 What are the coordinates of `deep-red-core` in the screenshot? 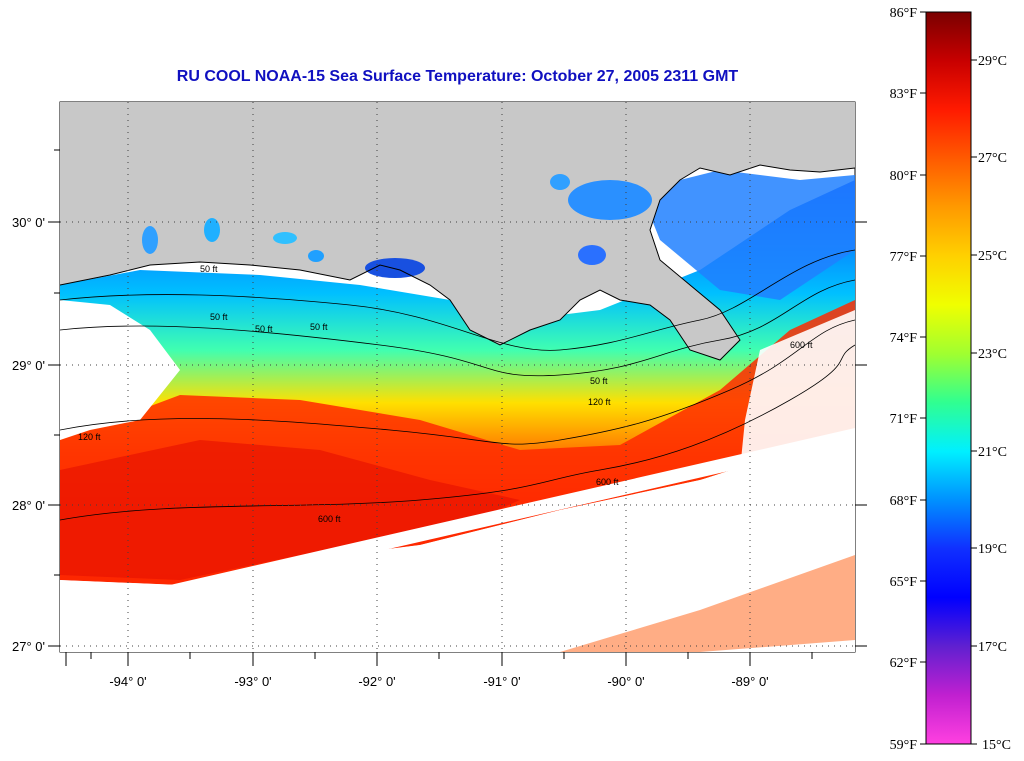 It's located at (290, 510).